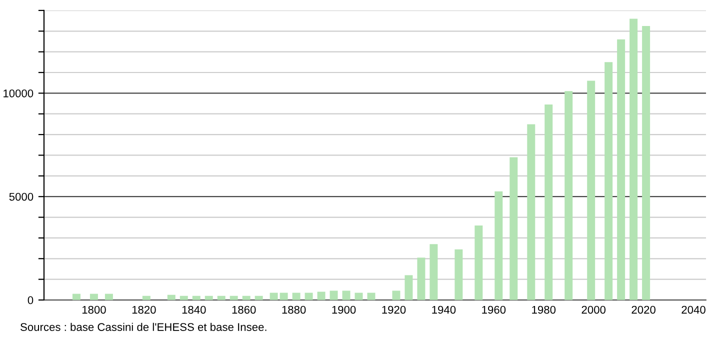 This screenshot has width=710, height=340. I want to click on x-tick-label: 1880, so click(294, 310).